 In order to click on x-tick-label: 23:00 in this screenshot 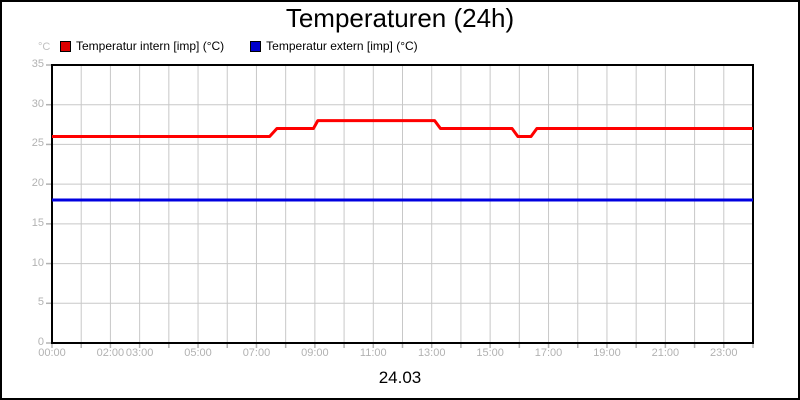, I will do `click(724, 353)`.